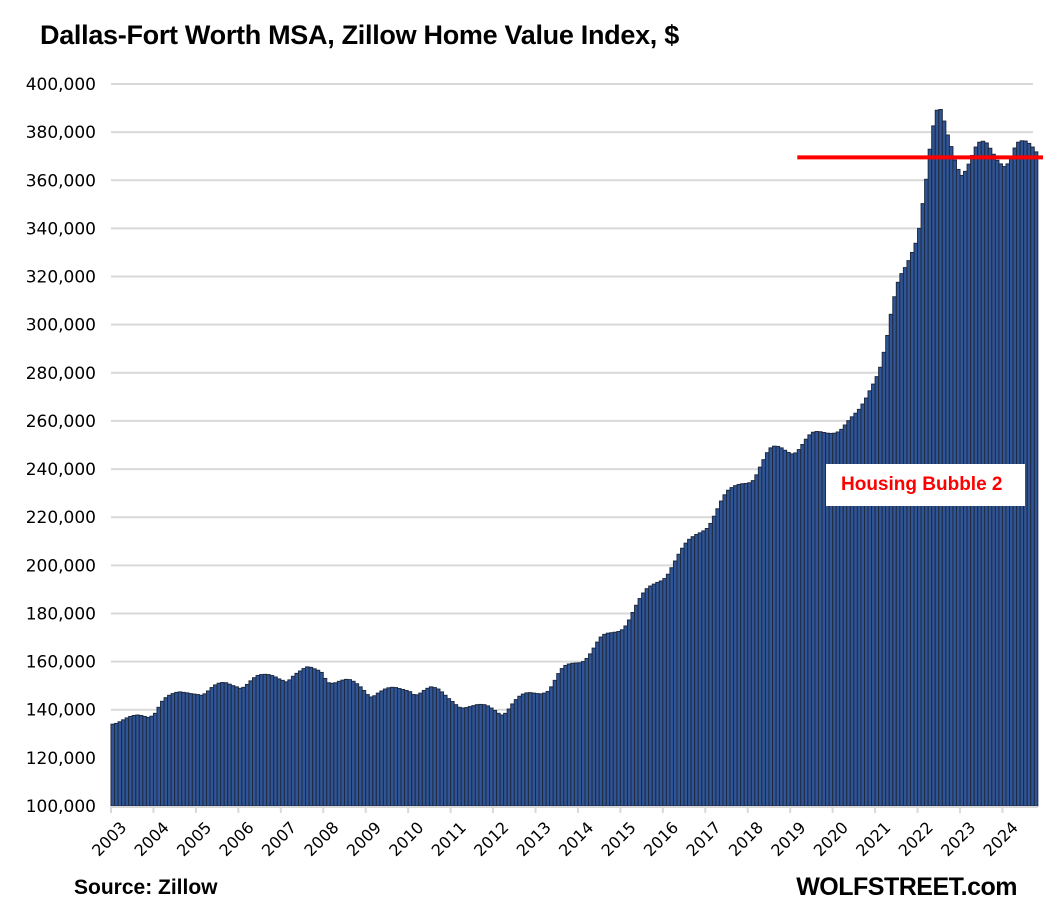 This screenshot has width=1043, height=914. Describe the element at coordinates (61, 326) in the screenshot. I see `y-tick-label: 300,000` at that location.